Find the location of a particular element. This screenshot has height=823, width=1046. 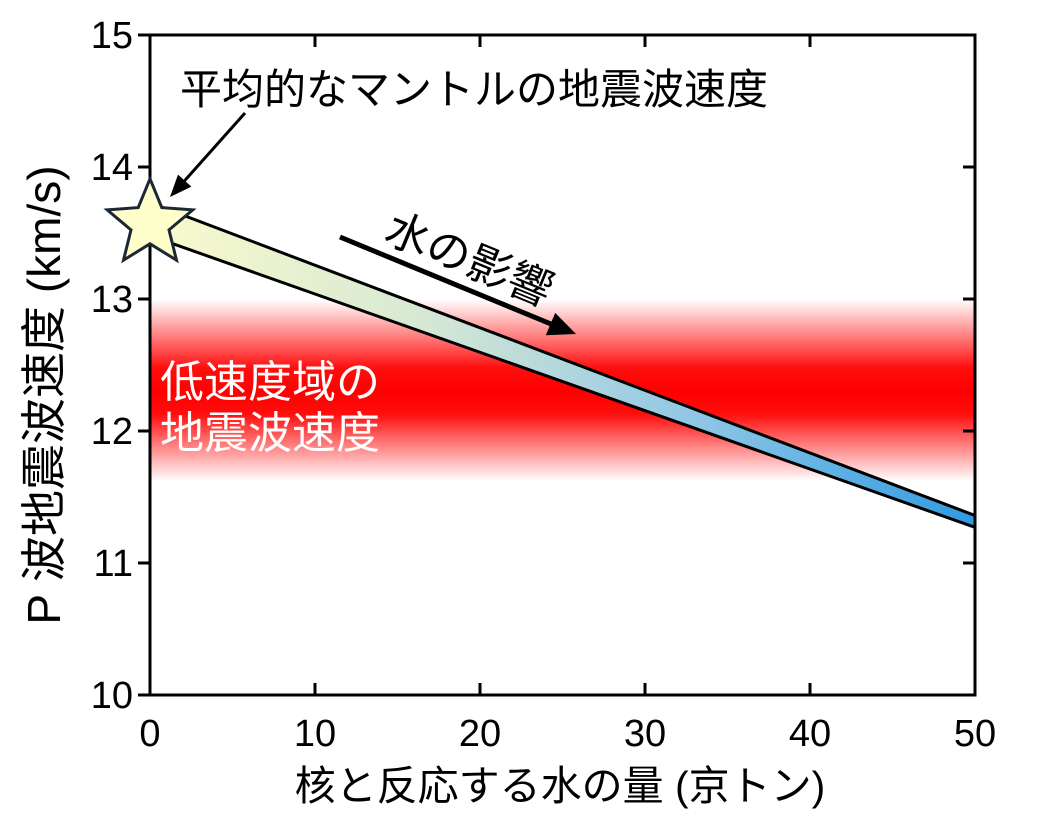

average-mantle-label: 平均的なマントルの地震波速度 is located at coordinates (474, 89).